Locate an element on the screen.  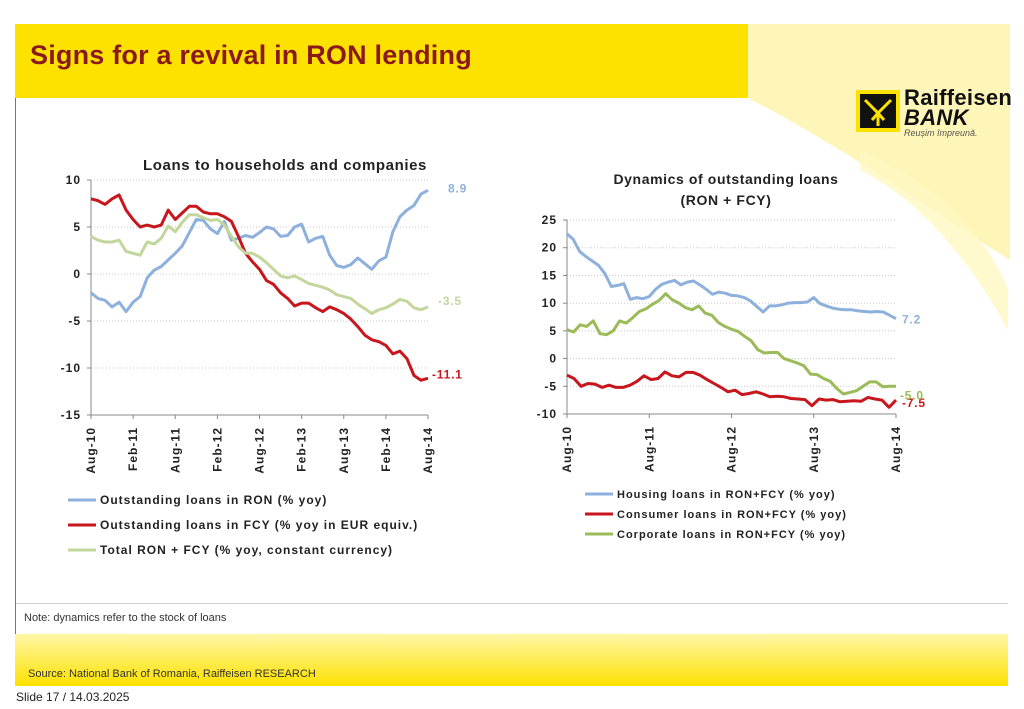
frame-border-left is located at coordinates (15, 392).